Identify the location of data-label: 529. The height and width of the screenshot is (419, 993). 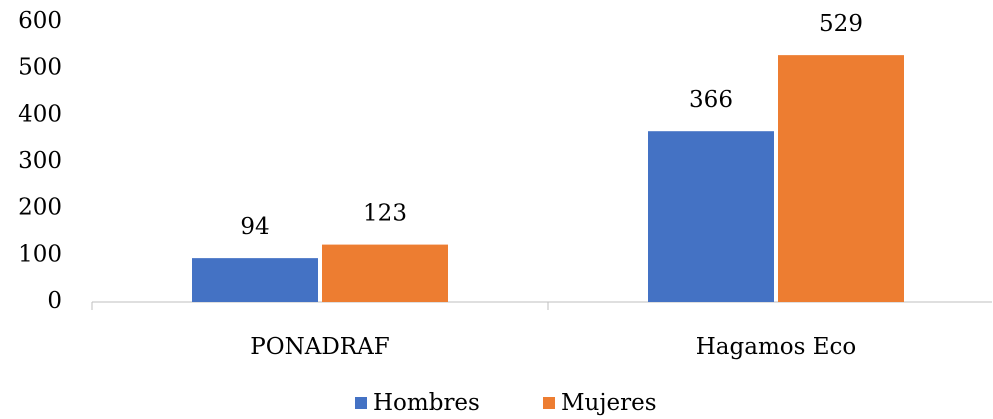
(841, 24).